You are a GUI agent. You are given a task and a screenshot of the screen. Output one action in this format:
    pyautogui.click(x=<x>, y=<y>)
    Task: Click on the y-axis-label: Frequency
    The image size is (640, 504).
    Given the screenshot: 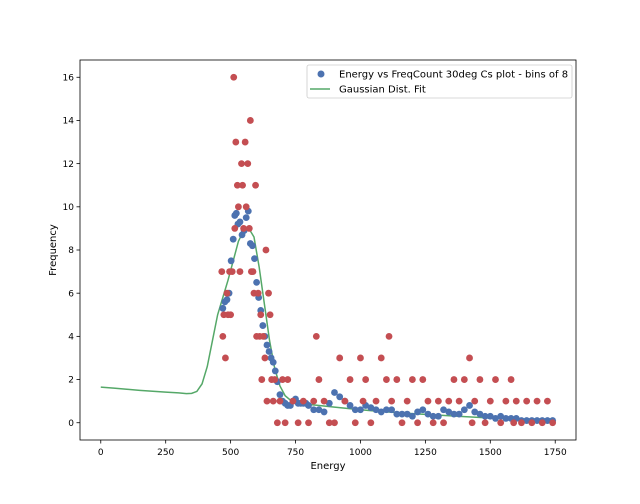 What is the action you would take?
    pyautogui.click(x=53, y=250)
    